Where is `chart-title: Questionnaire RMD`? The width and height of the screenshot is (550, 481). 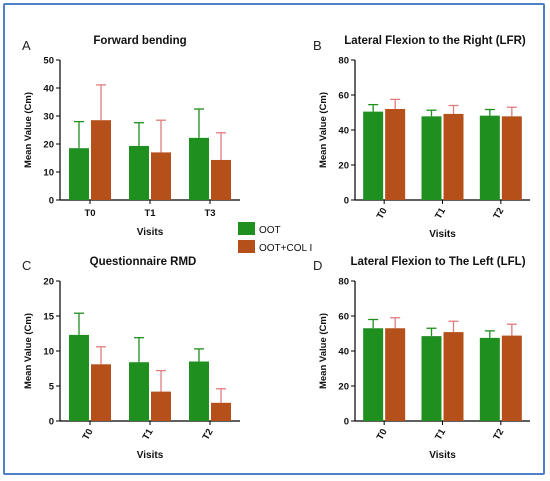
chart-title: Questionnaire RMD is located at coordinates (143, 262).